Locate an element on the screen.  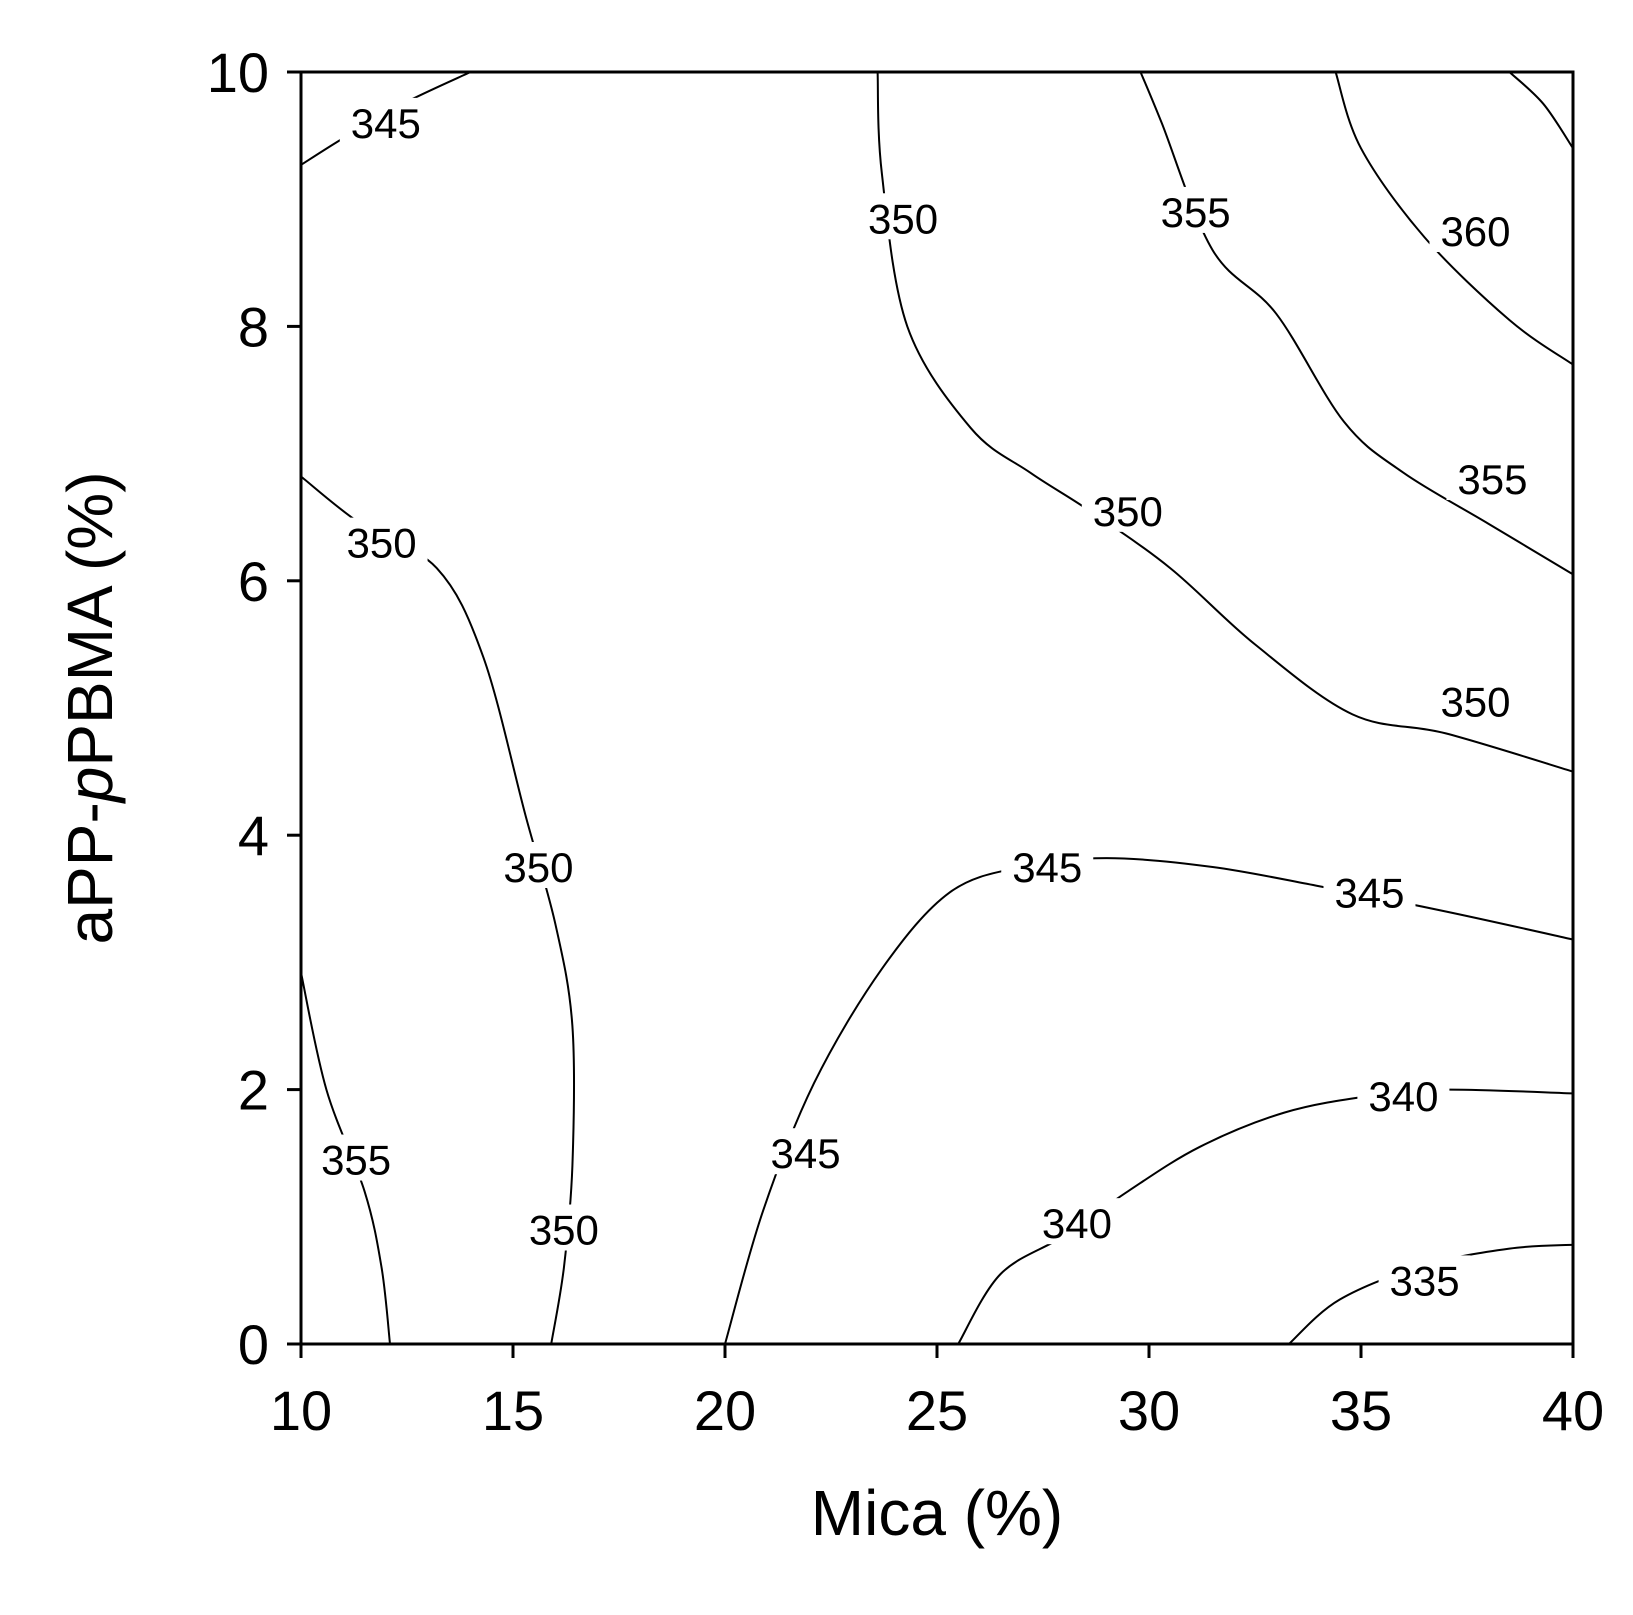
y-axis-title: aPP-pPBMA (%) is located at coordinates (90, 707).